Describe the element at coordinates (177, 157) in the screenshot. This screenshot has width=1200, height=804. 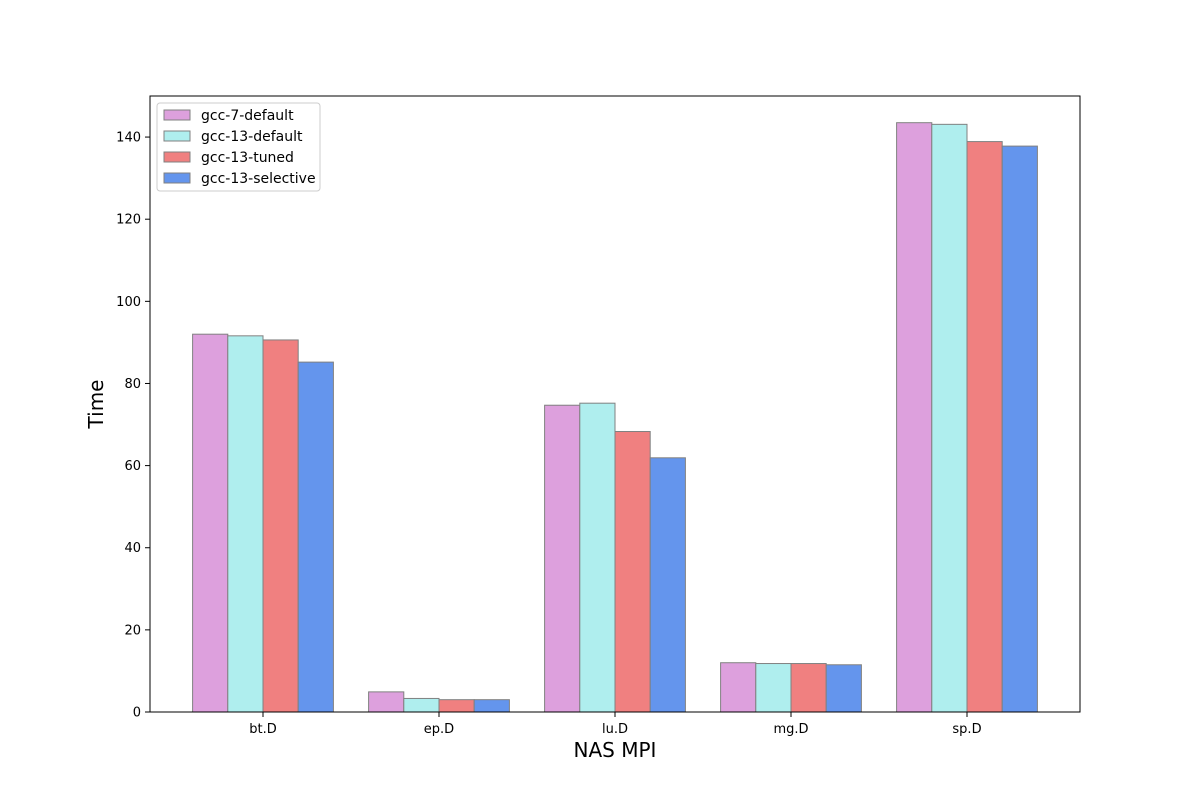
I see `legend-swatch-gcc-13-tuned` at that location.